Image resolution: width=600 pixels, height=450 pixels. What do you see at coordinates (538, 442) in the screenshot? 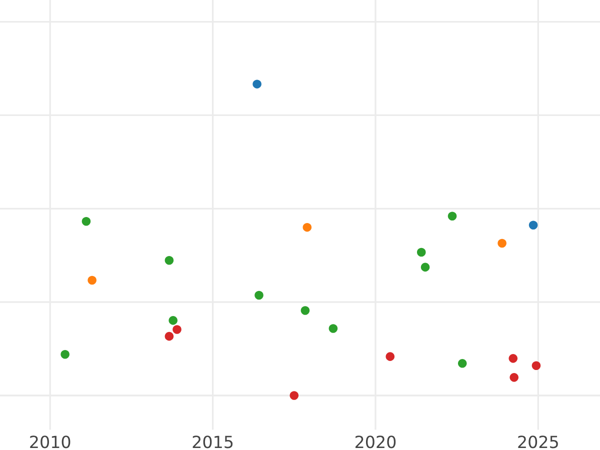
I see `x-tick-label: 2025` at bounding box center [538, 442].